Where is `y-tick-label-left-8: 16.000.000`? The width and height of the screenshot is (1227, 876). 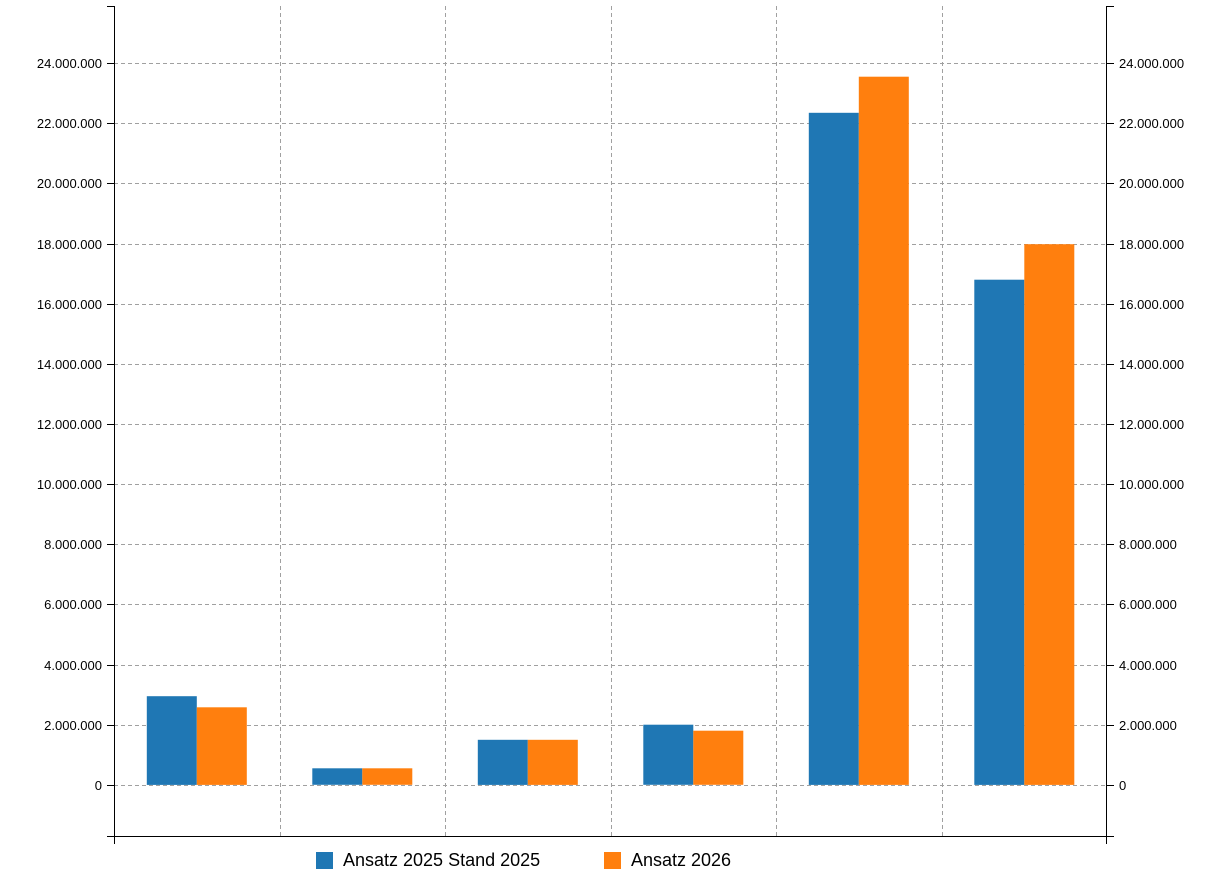 y-tick-label-left-8: 16.000.000 is located at coordinates (69, 304).